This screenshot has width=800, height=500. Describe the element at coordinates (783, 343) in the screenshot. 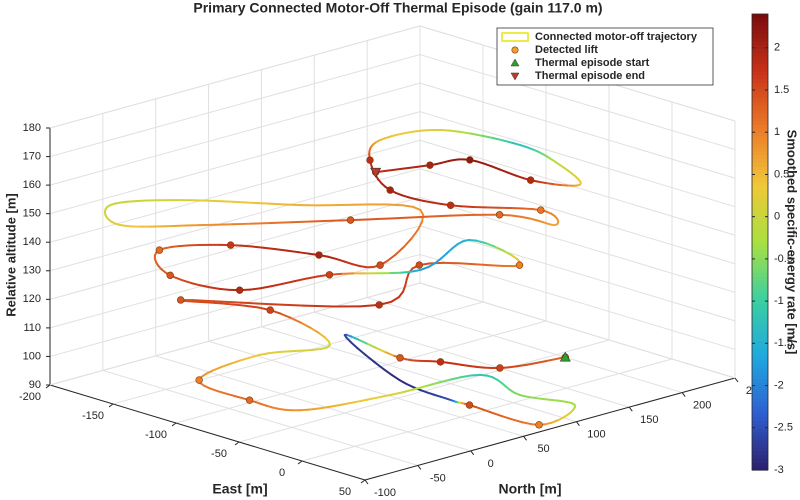

I see `colorbar-tick-label: -1.5` at that location.